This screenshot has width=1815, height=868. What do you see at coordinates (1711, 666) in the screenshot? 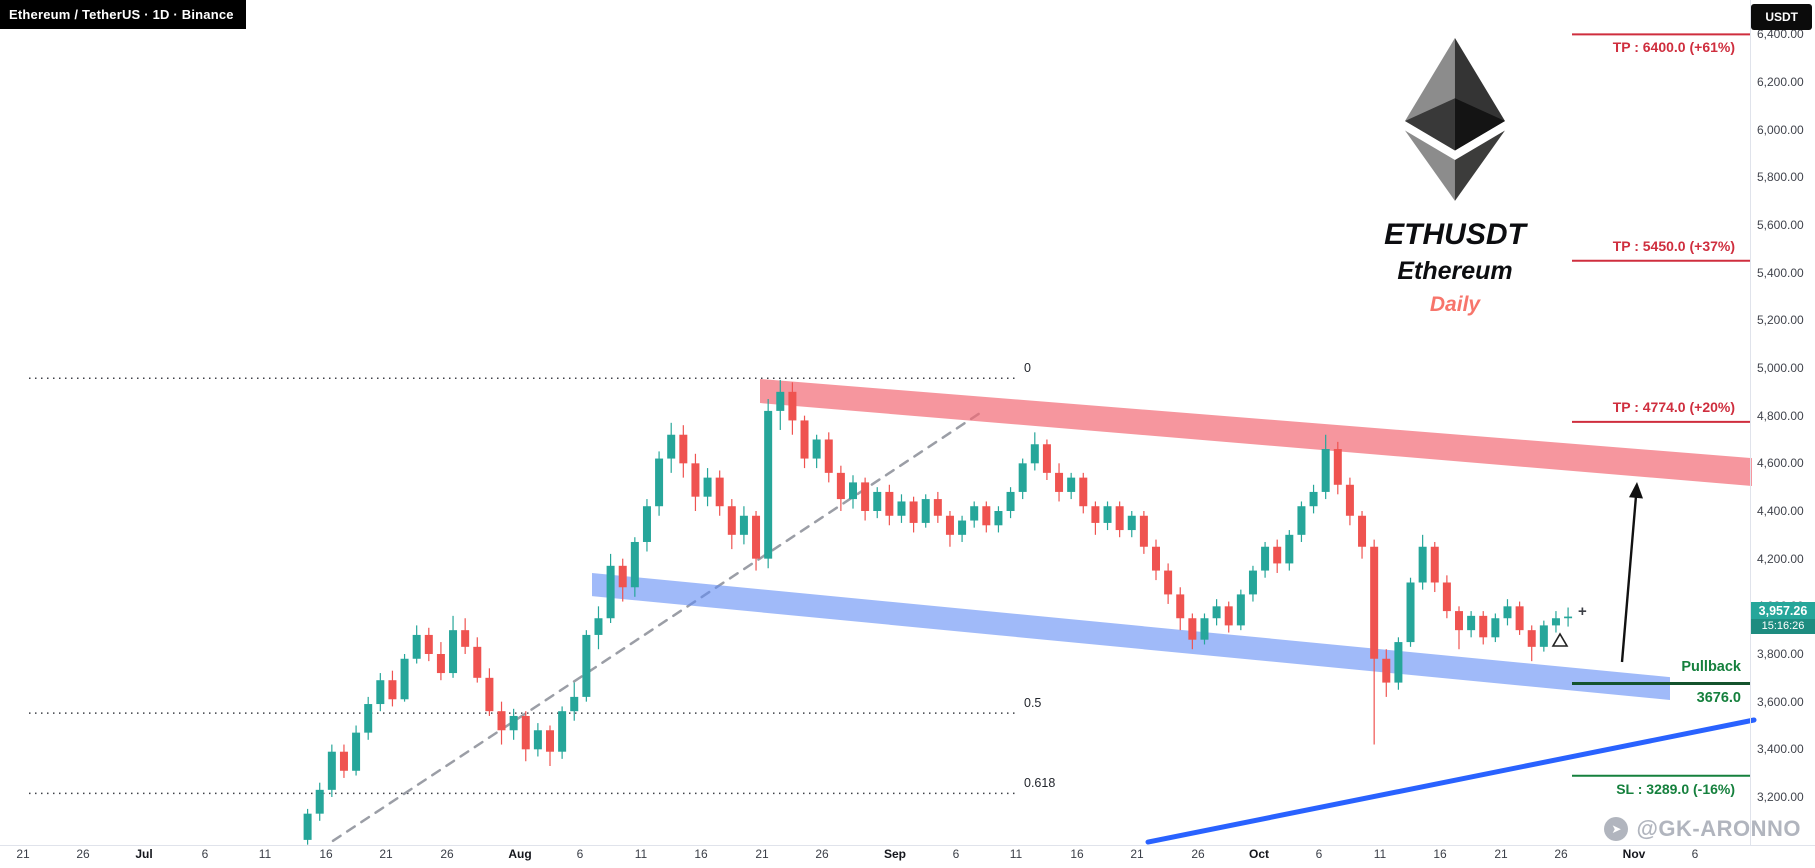
I see `pullback-label: Pullback` at bounding box center [1711, 666].